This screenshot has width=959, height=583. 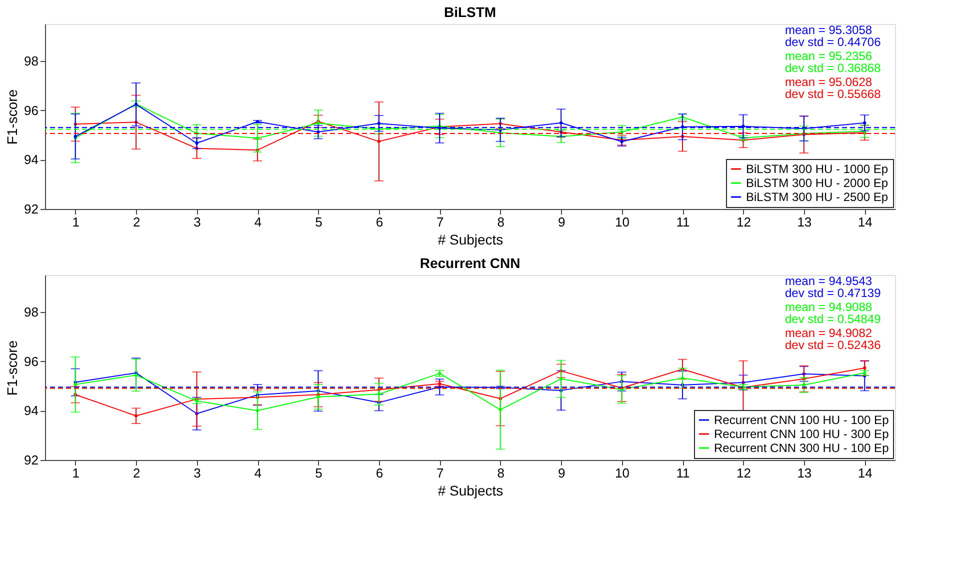 I want to click on legend-label: BiLSTM 300 HU - 2500 Ep, so click(x=817, y=197).